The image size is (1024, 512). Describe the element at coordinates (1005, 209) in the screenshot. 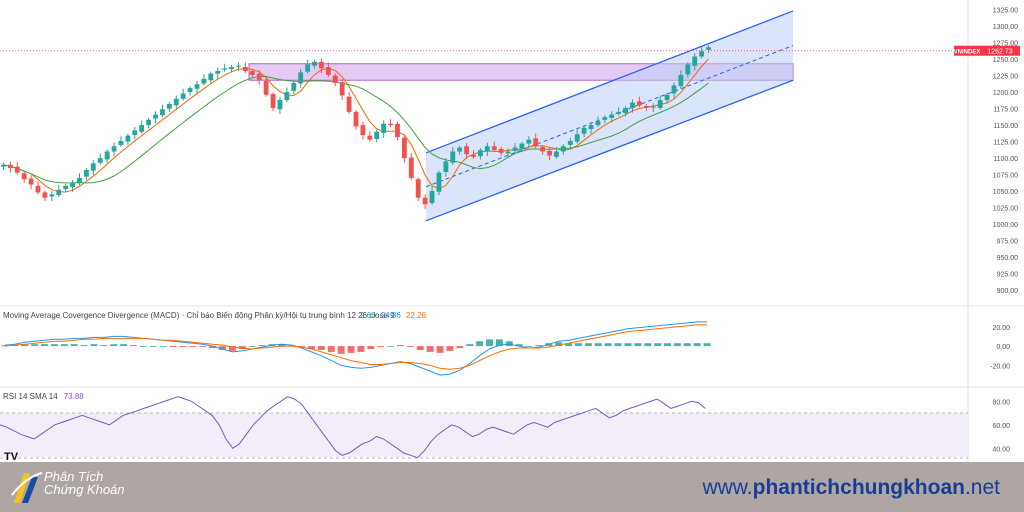

I see `price-tick-label: 1025.00` at that location.